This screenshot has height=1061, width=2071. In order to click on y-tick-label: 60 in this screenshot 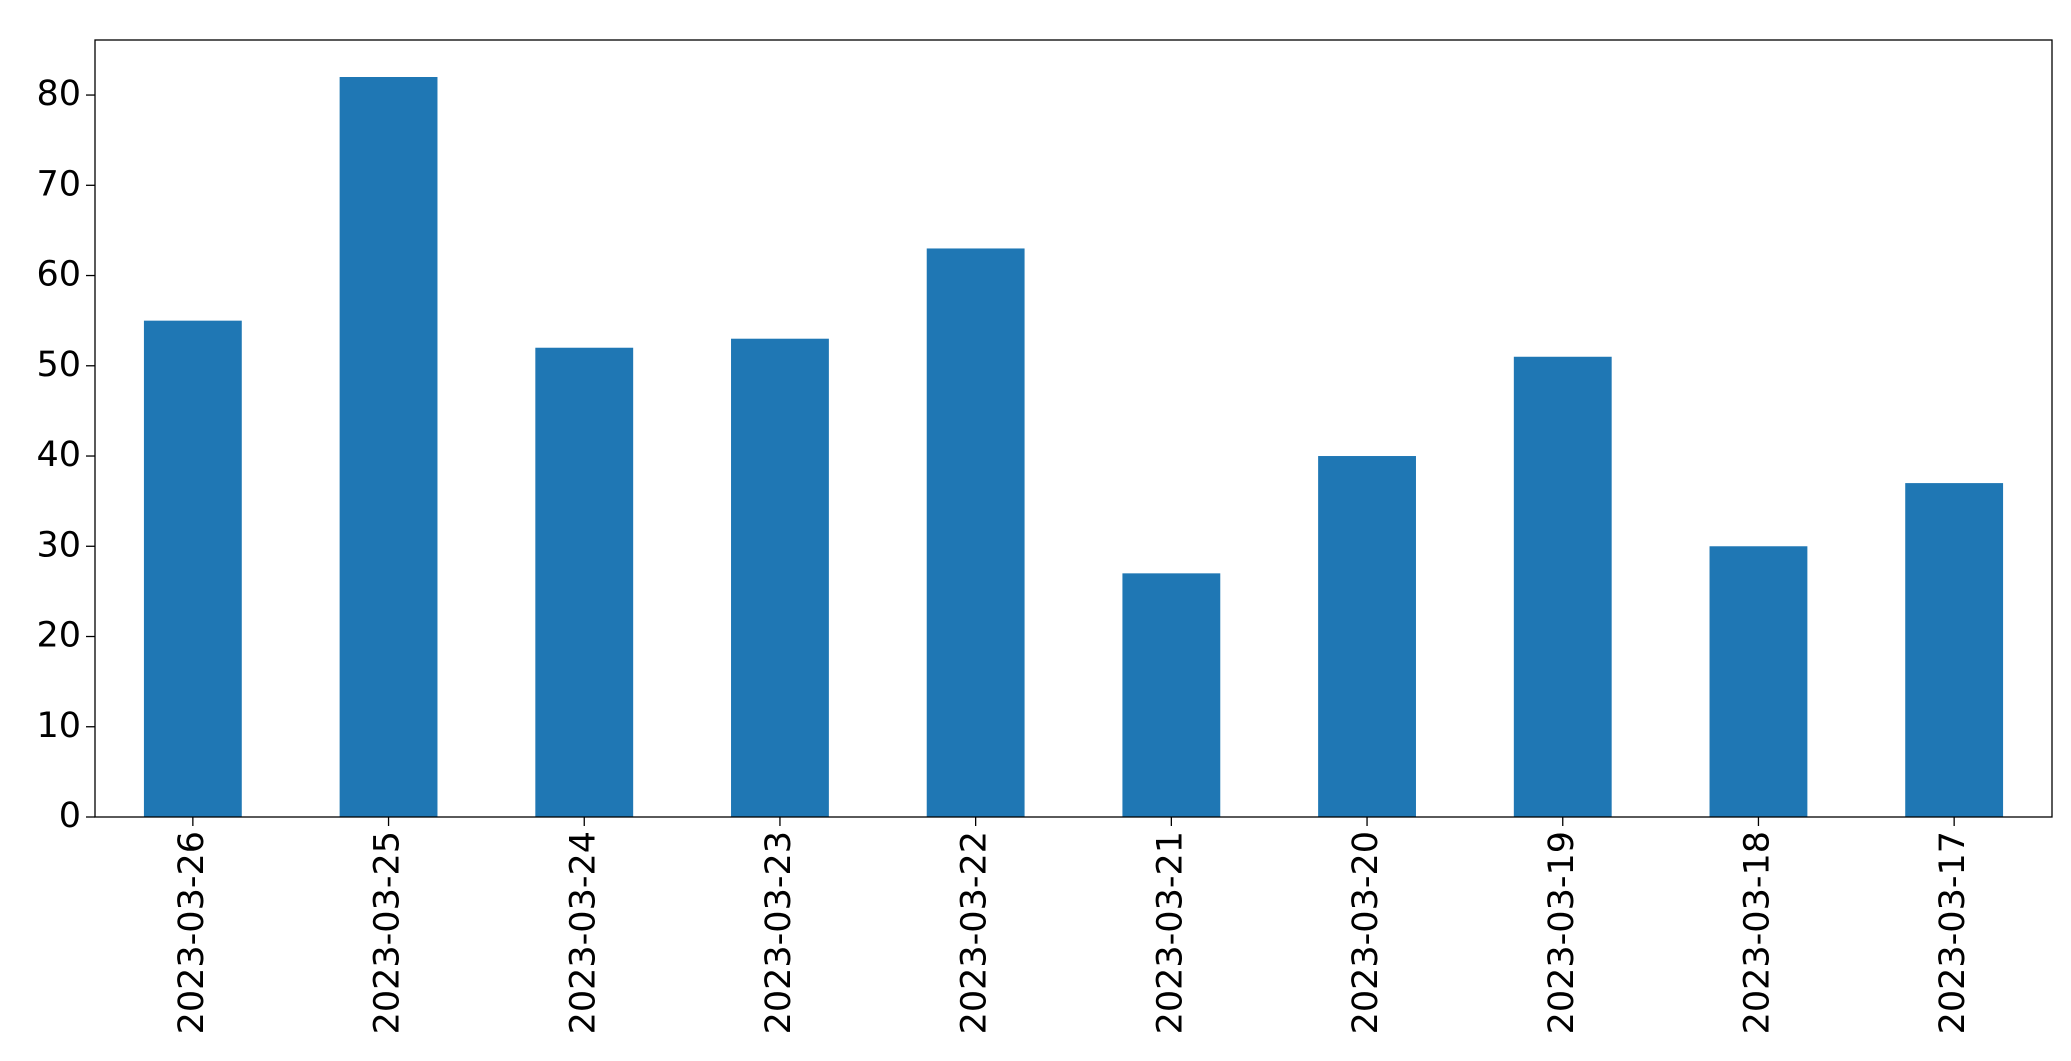, I will do `click(58, 275)`.